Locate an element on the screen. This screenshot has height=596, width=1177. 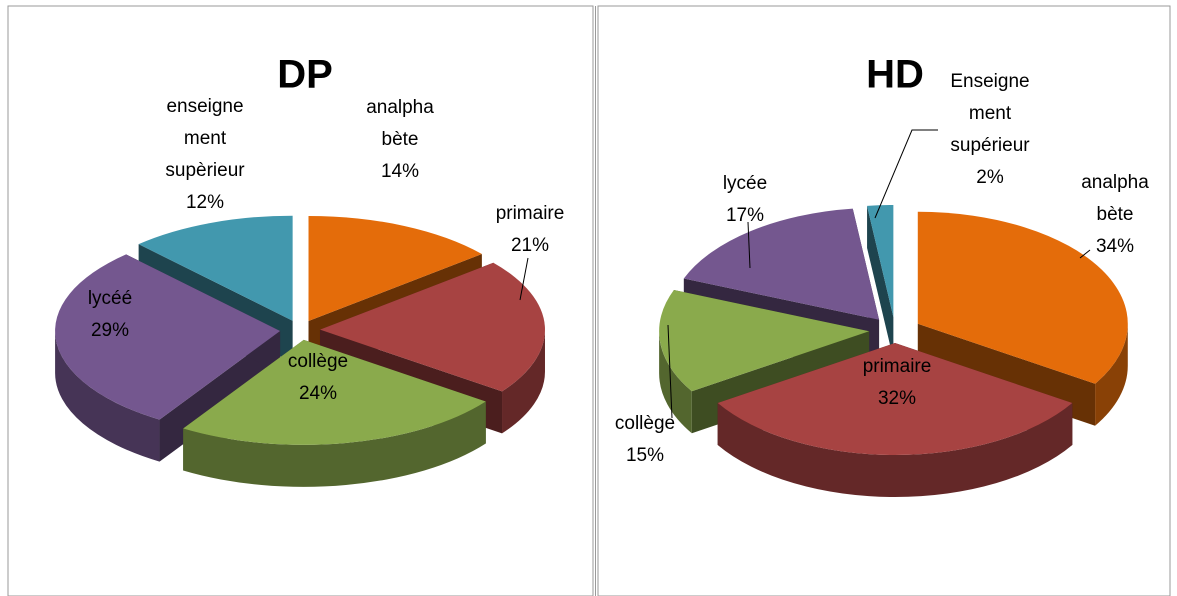
data-label: primaire 32% is located at coordinates (897, 383).